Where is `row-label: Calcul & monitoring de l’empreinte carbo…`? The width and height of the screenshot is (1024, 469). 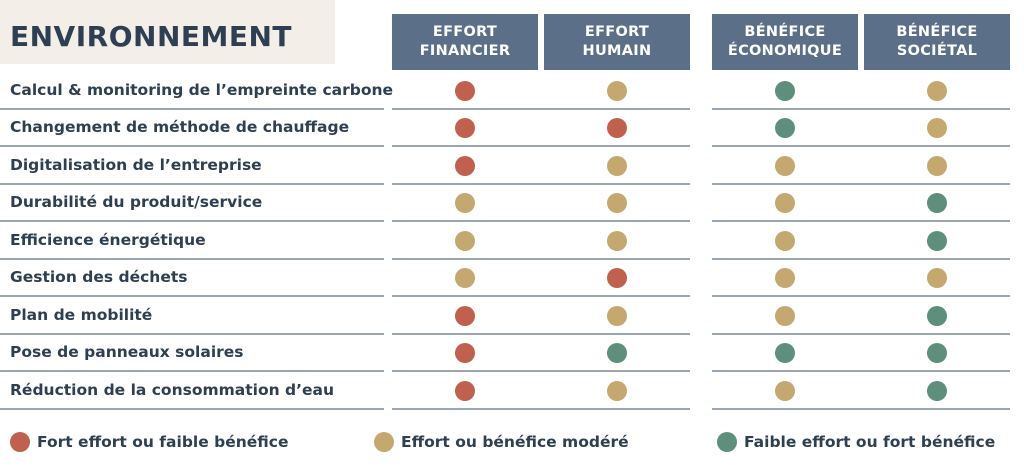 row-label: Calcul & monitoring de l’empreinte carbo… is located at coordinates (202, 89).